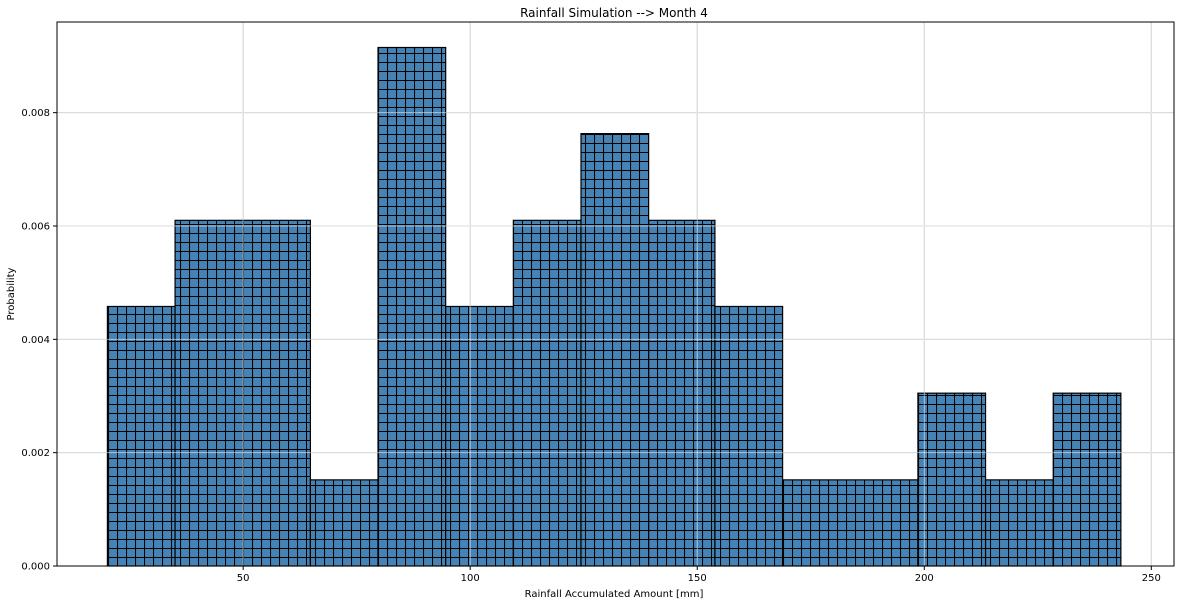  Describe the element at coordinates (614, 594) in the screenshot. I see `x-axis-title: Rainfall Accumulated Amount [mm]` at that location.